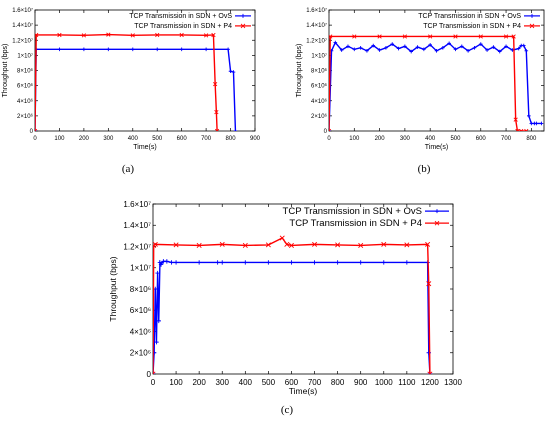  What do you see at coordinates (380, 139) in the screenshot?
I see `x-tick-label: 200` at bounding box center [380, 139].